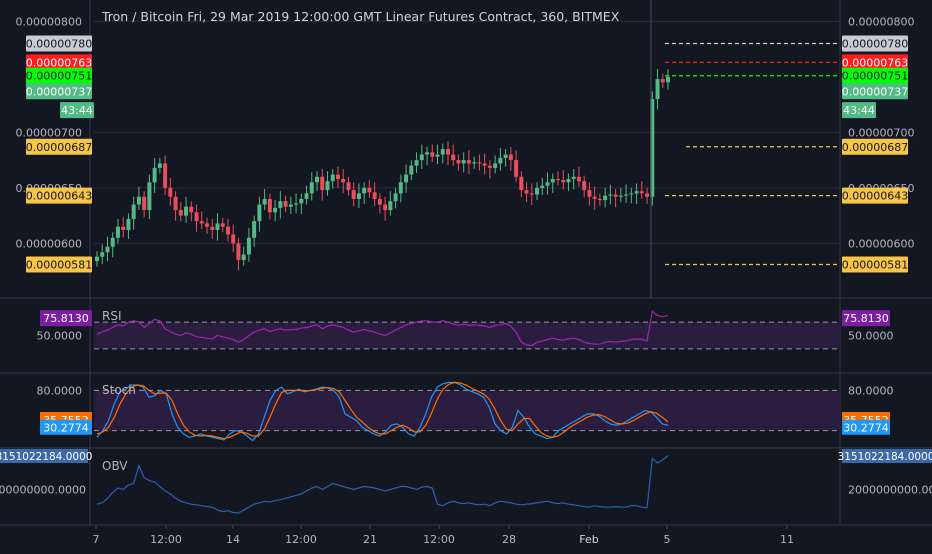 The width and height of the screenshot is (932, 554). I want to click on stoch-k-label-right-text: 30.2774, so click(866, 428).